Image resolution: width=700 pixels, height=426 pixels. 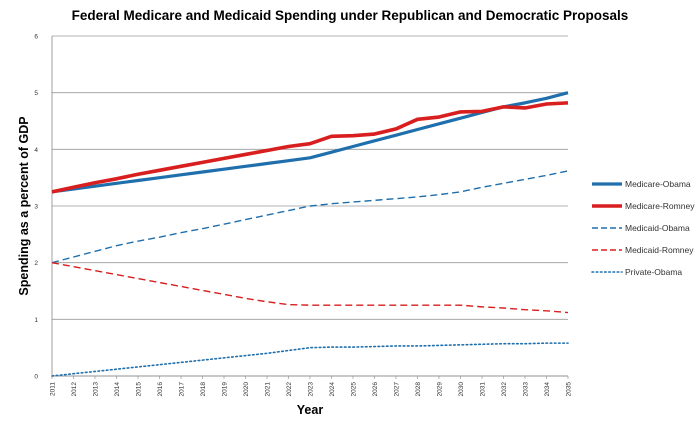 I want to click on x-tick-label: 2032, so click(x=504, y=389).